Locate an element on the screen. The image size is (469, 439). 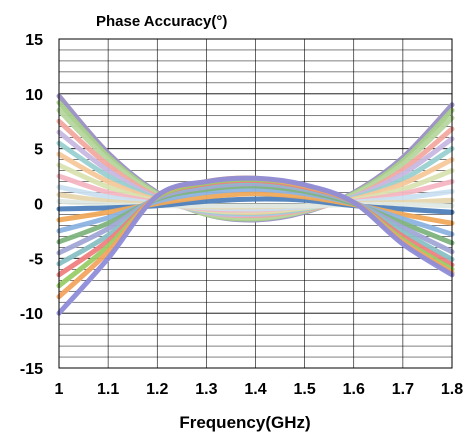
x-tick-label: 1.1 is located at coordinates (108, 389).